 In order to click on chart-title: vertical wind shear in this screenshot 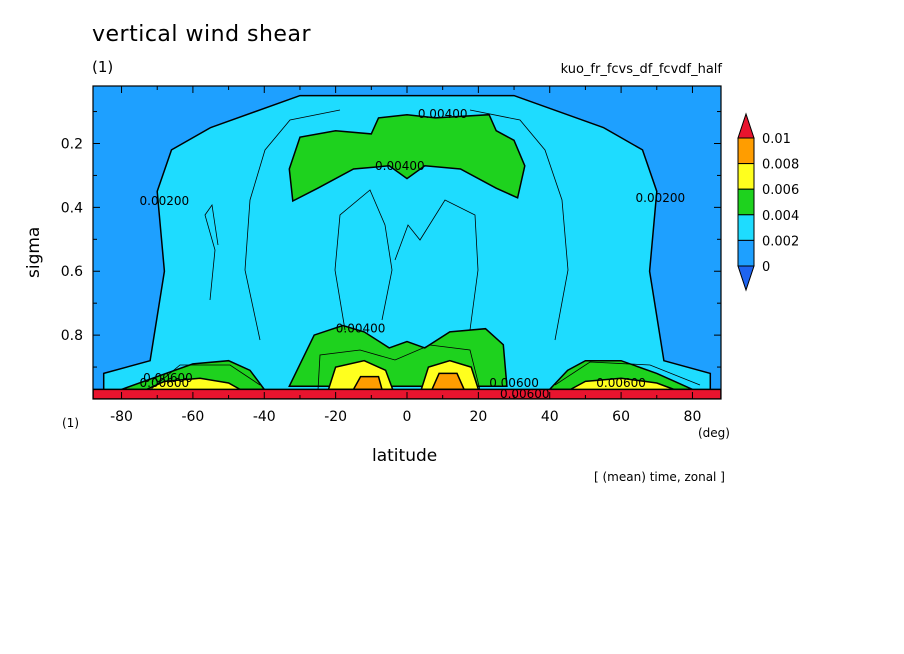, I will do `click(201, 34)`.